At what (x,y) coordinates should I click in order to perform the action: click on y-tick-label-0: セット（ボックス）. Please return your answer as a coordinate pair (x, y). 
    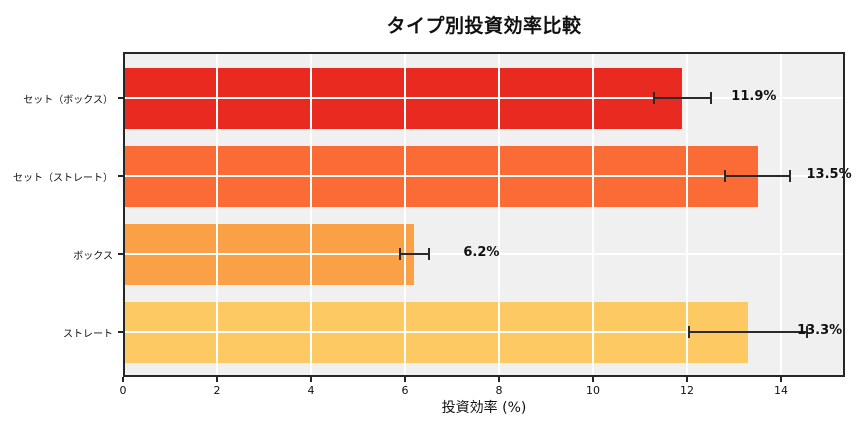
    Looking at the image, I should click on (68, 100).